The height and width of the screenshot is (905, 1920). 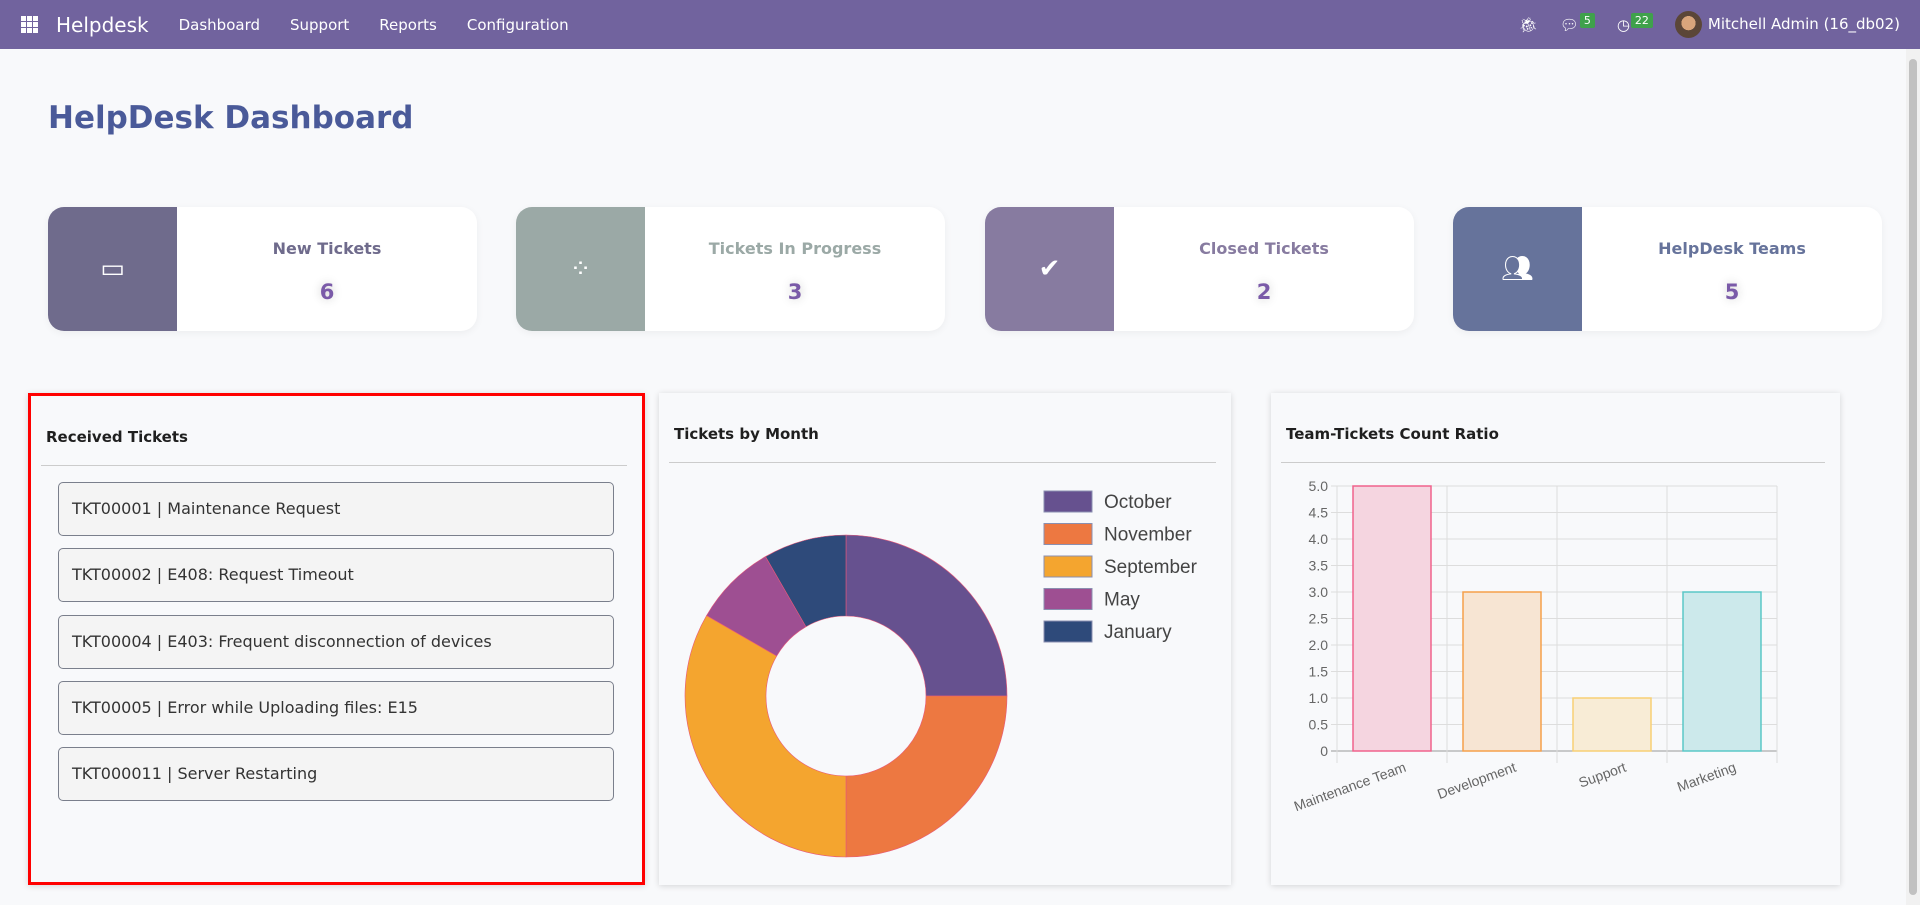 What do you see at coordinates (926, 776) in the screenshot?
I see `donut-slice-november` at bounding box center [926, 776].